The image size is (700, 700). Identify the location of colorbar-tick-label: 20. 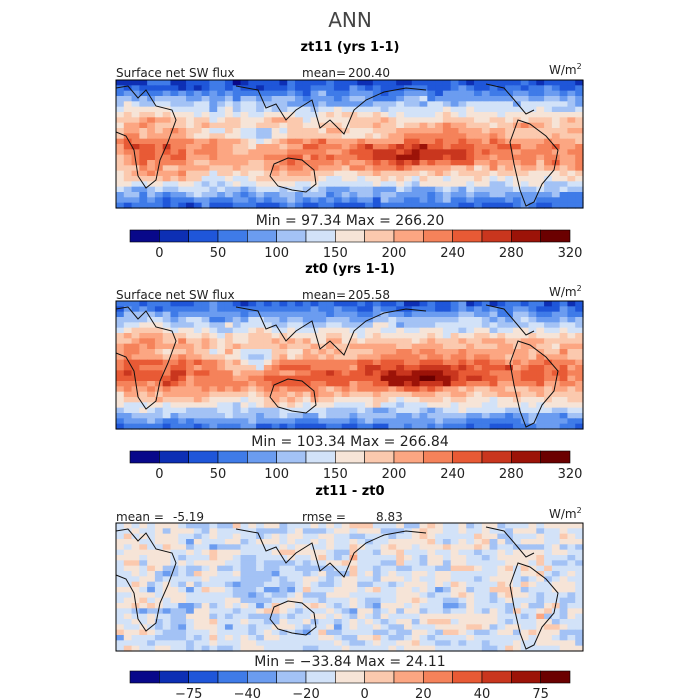
(423, 693).